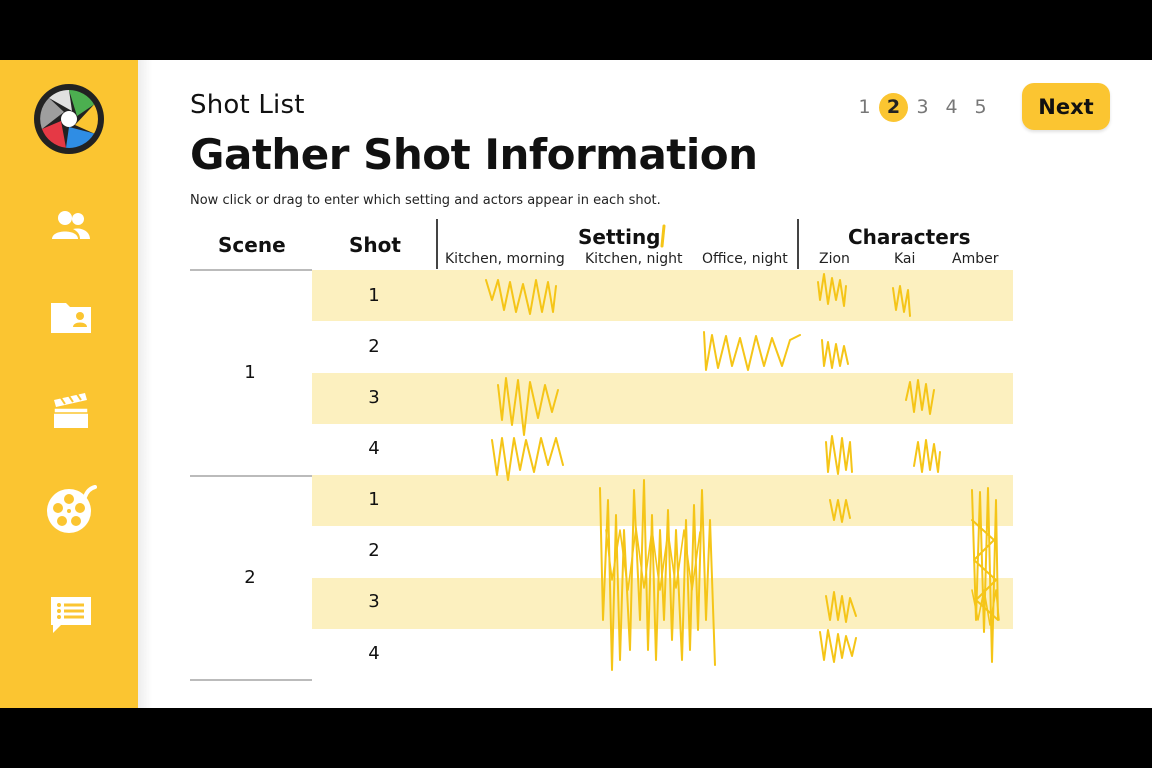 Image resolution: width=1152 pixels, height=768 pixels. I want to click on step-pager: 1 2 3 4 5, so click(922, 107).